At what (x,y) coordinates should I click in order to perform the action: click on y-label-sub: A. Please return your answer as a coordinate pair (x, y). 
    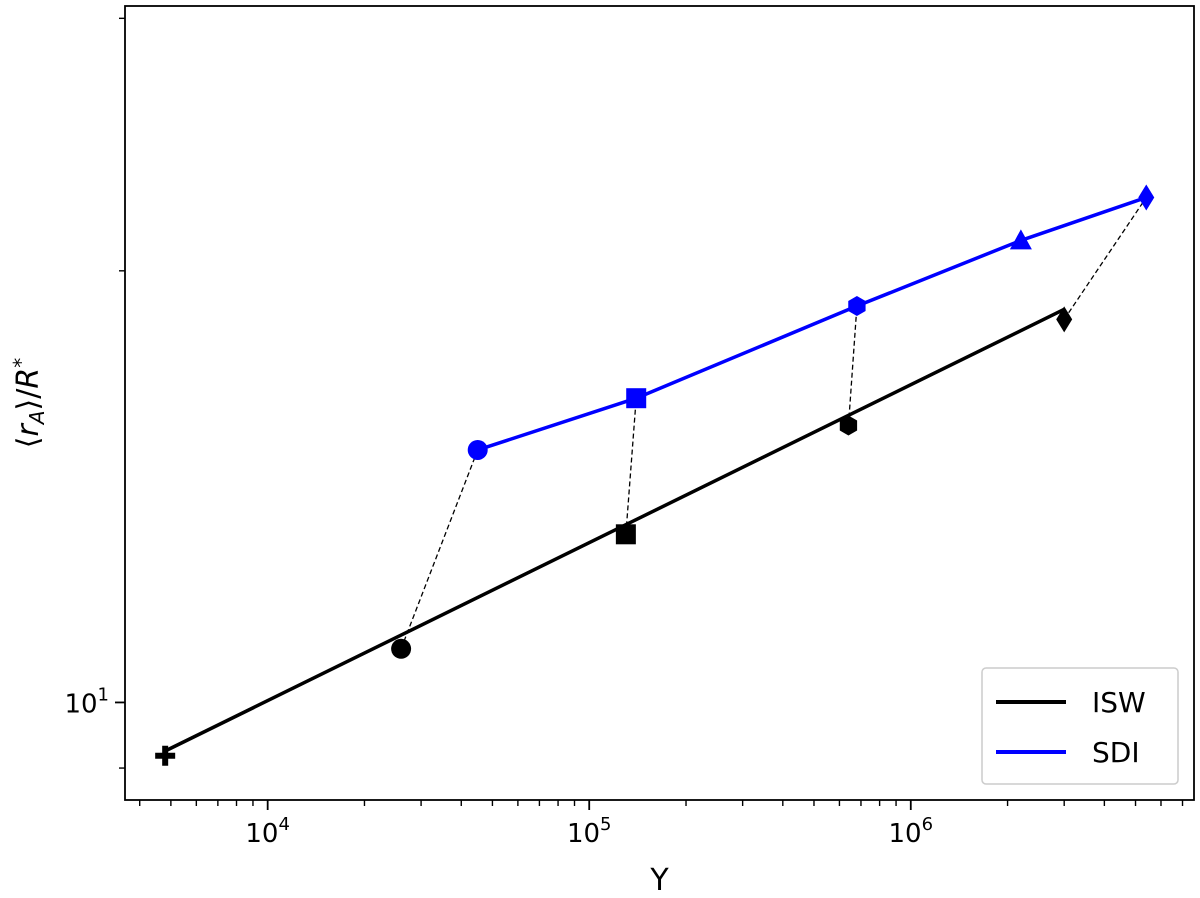
    Looking at the image, I should click on (37, 418).